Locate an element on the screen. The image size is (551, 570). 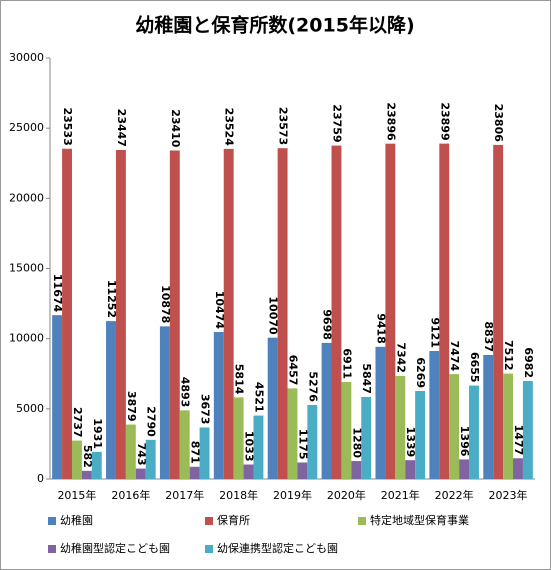
legend-label: 特定地域型保育事業 is located at coordinates (419, 520).